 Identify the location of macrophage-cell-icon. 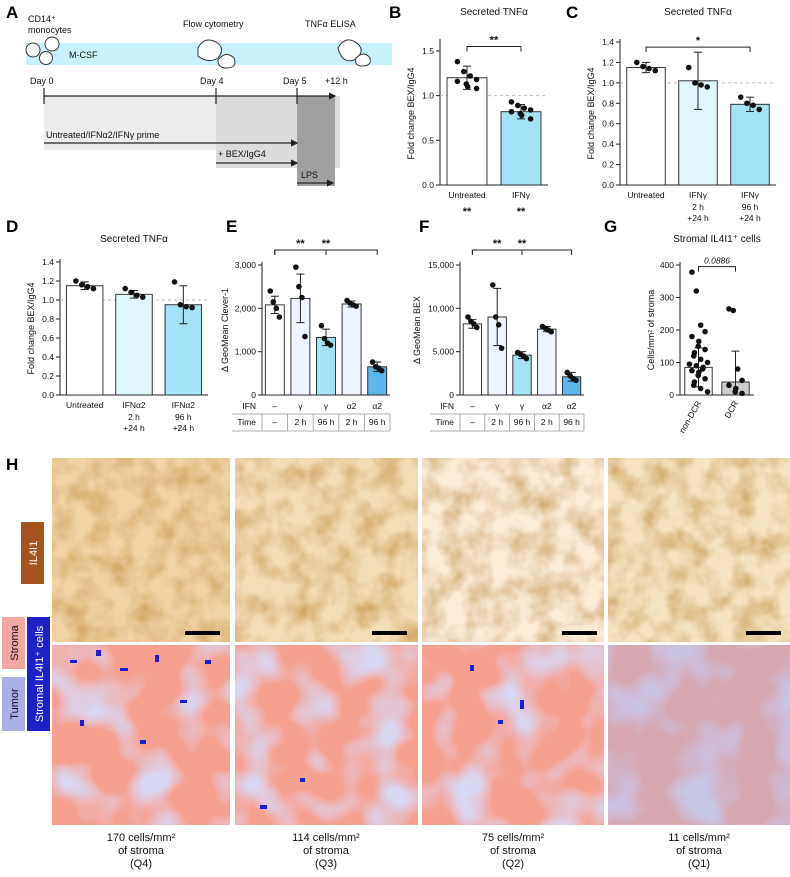
(349, 50).